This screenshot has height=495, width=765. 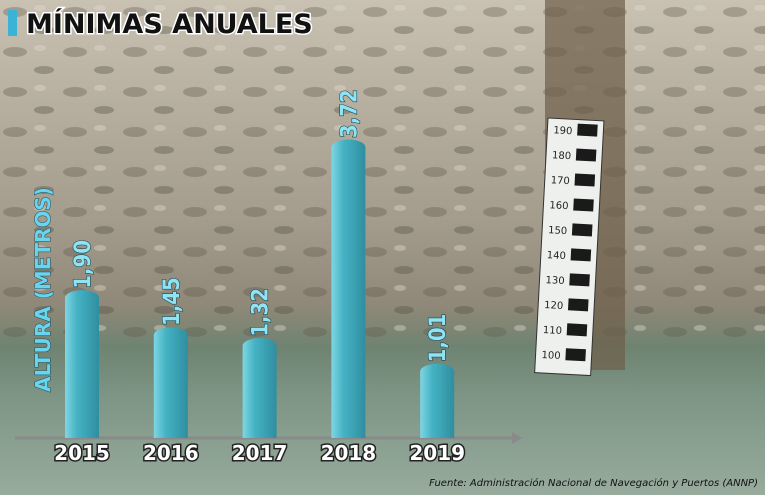 I want to click on axis-arrow, so click(x=517, y=438).